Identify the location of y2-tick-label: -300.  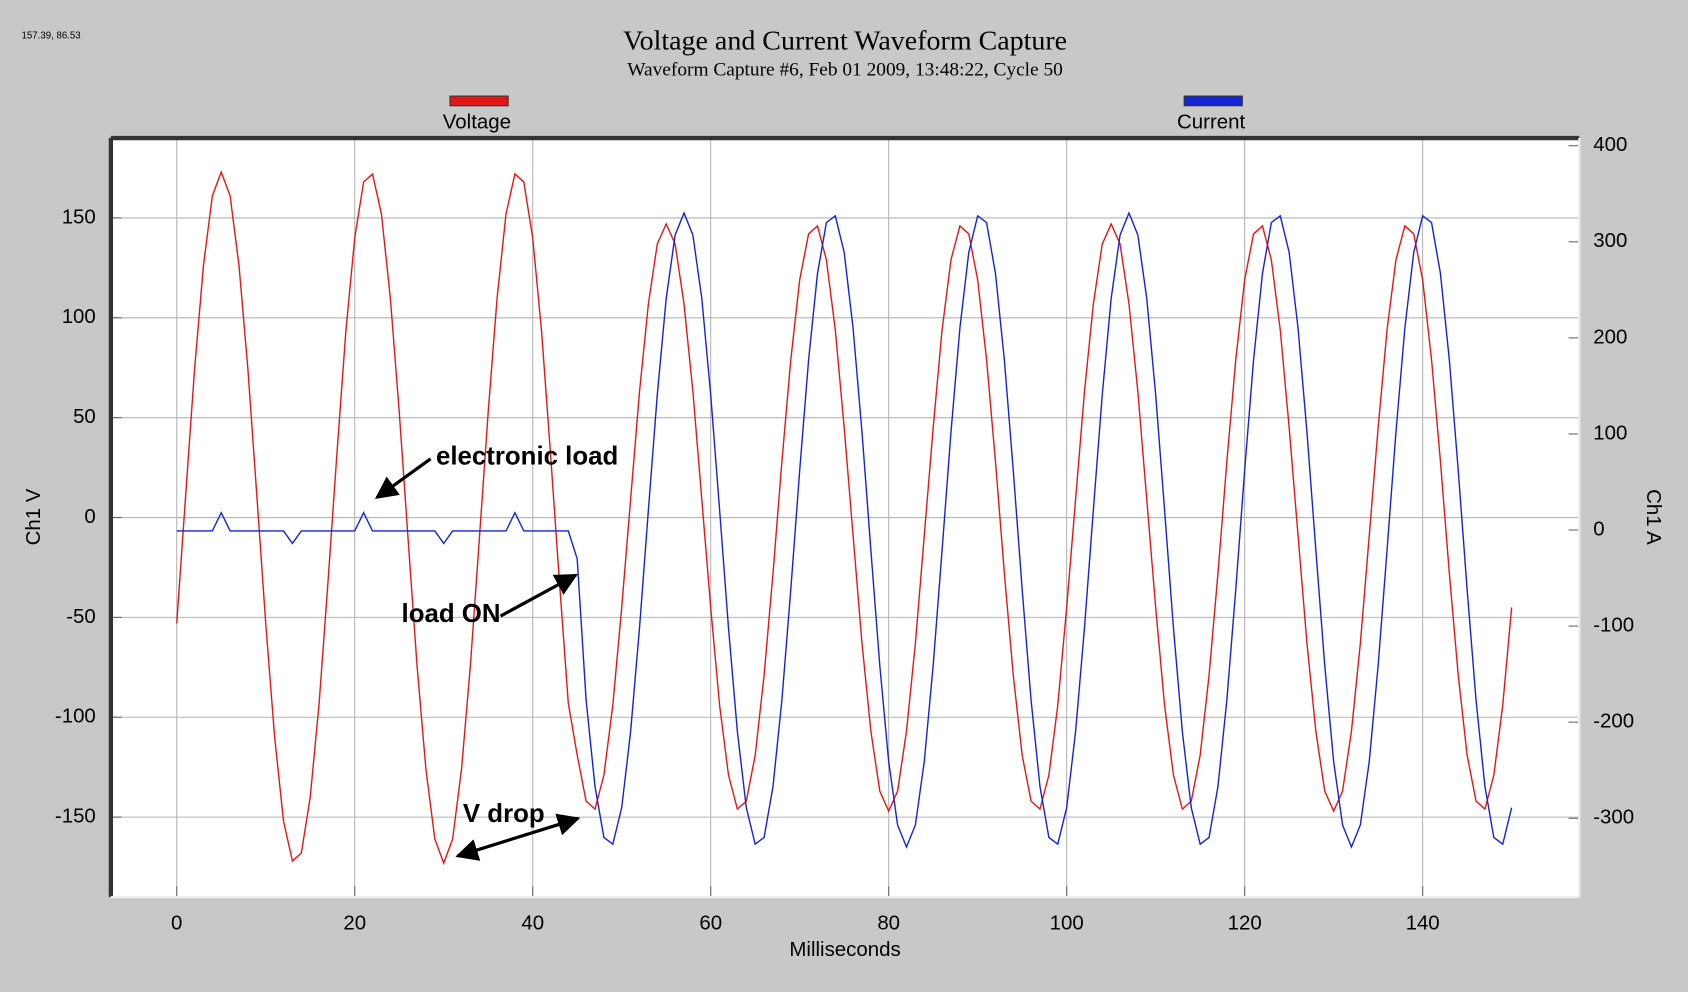
(1613, 817).